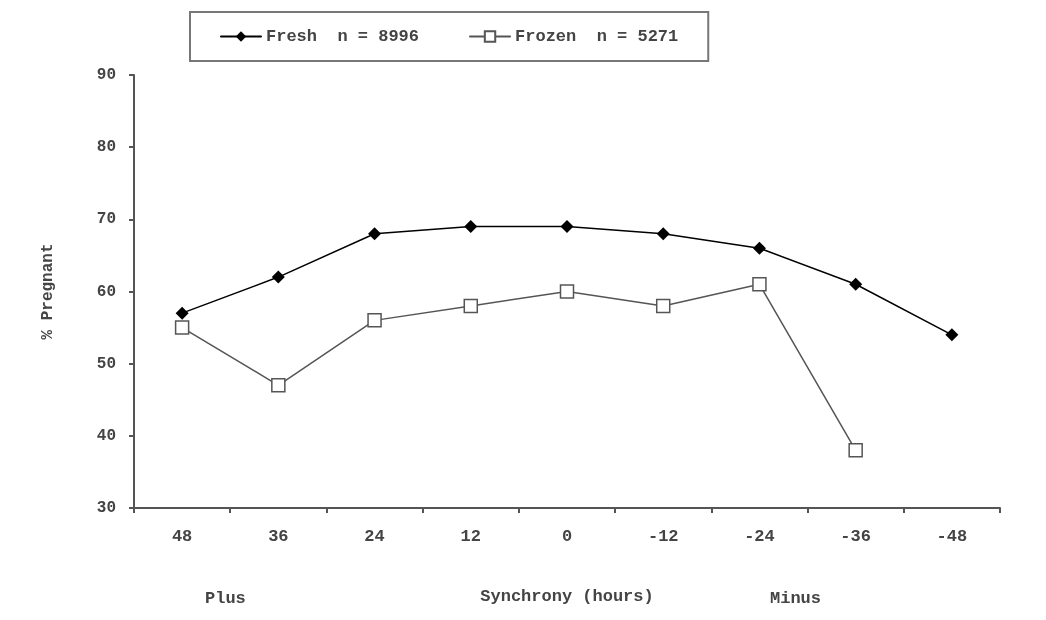 Image resolution: width=1046 pixels, height=620 pixels. I want to click on x-tick-label: 24, so click(374, 536).